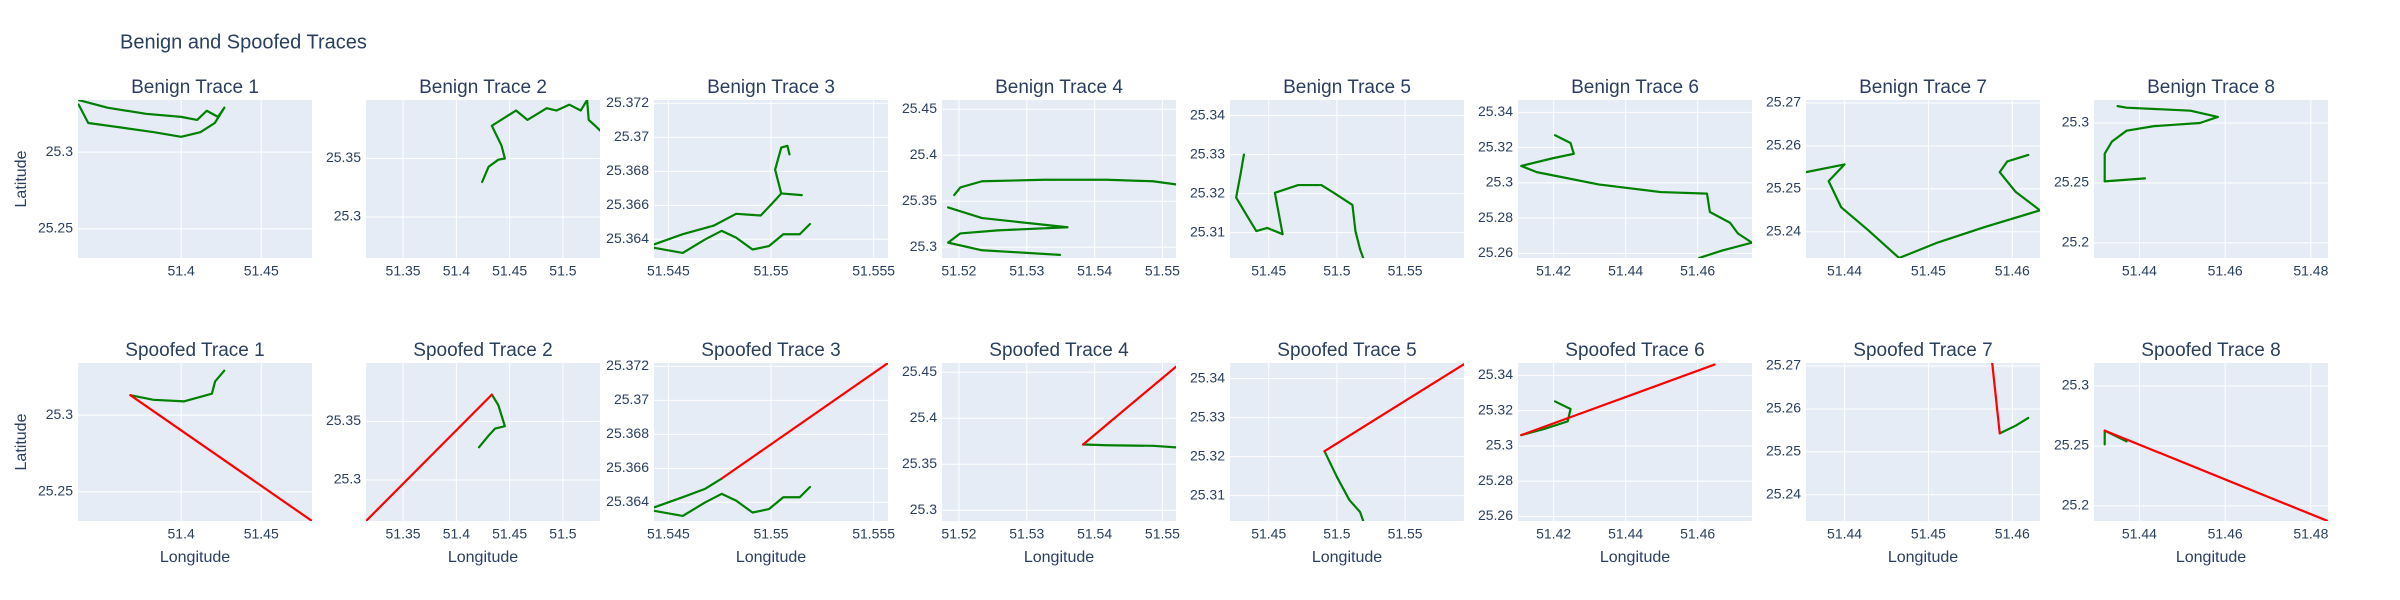 Image resolution: width=2400 pixels, height=600 pixels. I want to click on subplot-title: Benign Trace 4, so click(1059, 87).